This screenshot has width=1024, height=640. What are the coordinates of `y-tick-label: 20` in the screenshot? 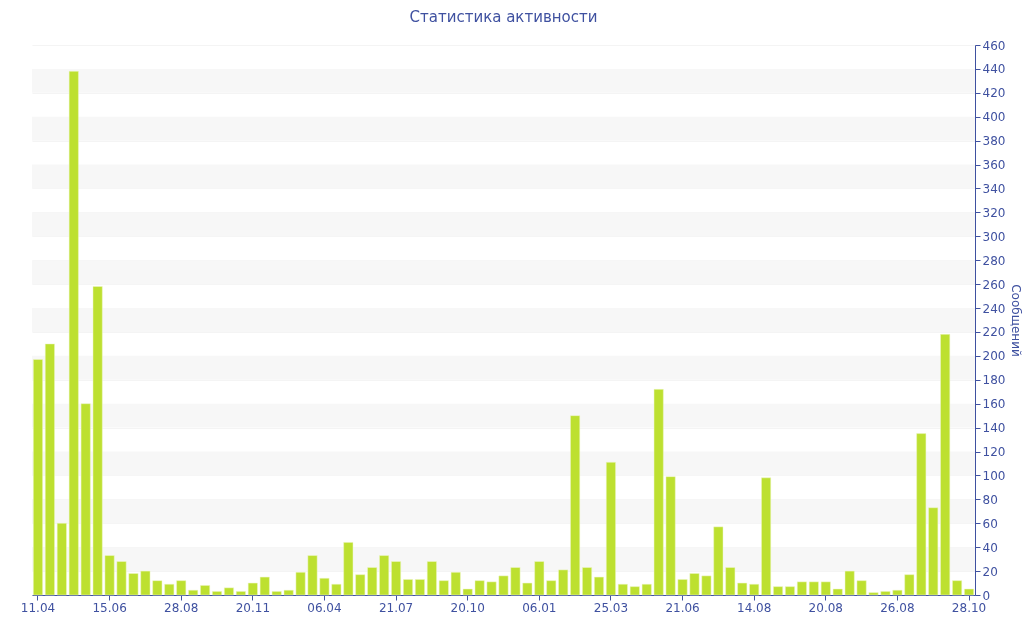 It's located at (990, 571).